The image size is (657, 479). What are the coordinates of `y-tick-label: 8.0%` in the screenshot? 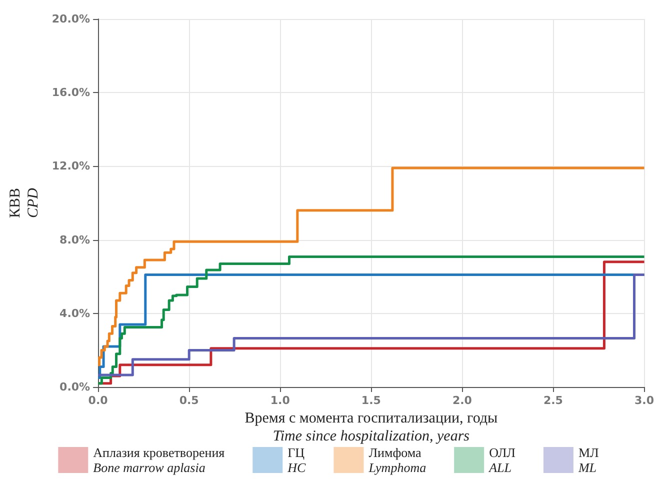 It's located at (75, 239).